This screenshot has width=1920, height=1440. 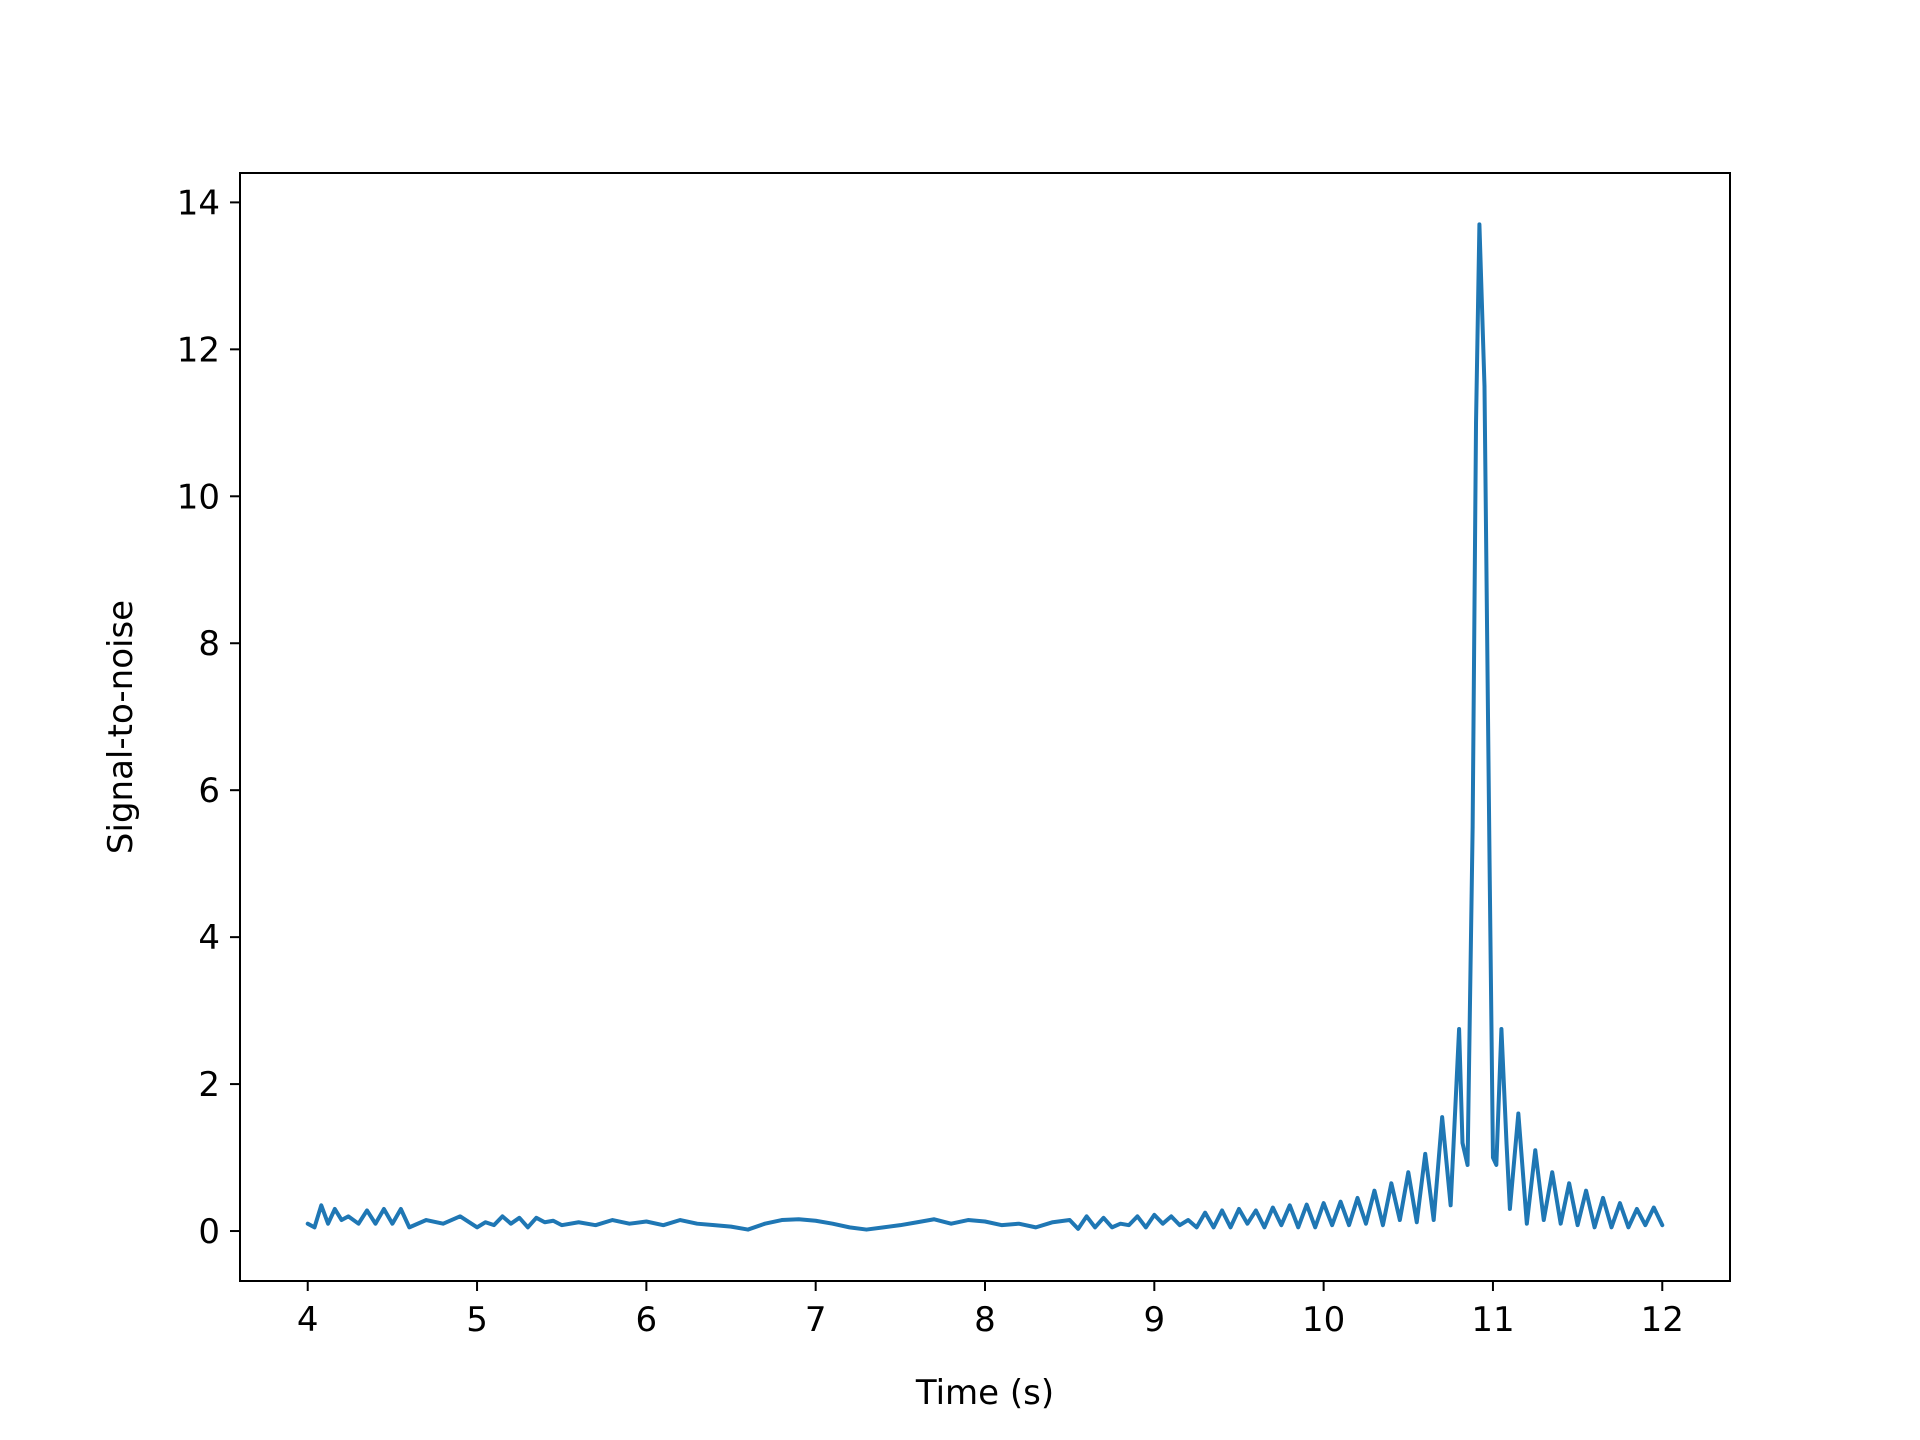 What do you see at coordinates (209, 1232) in the screenshot?
I see `y-tick-label: 0` at bounding box center [209, 1232].